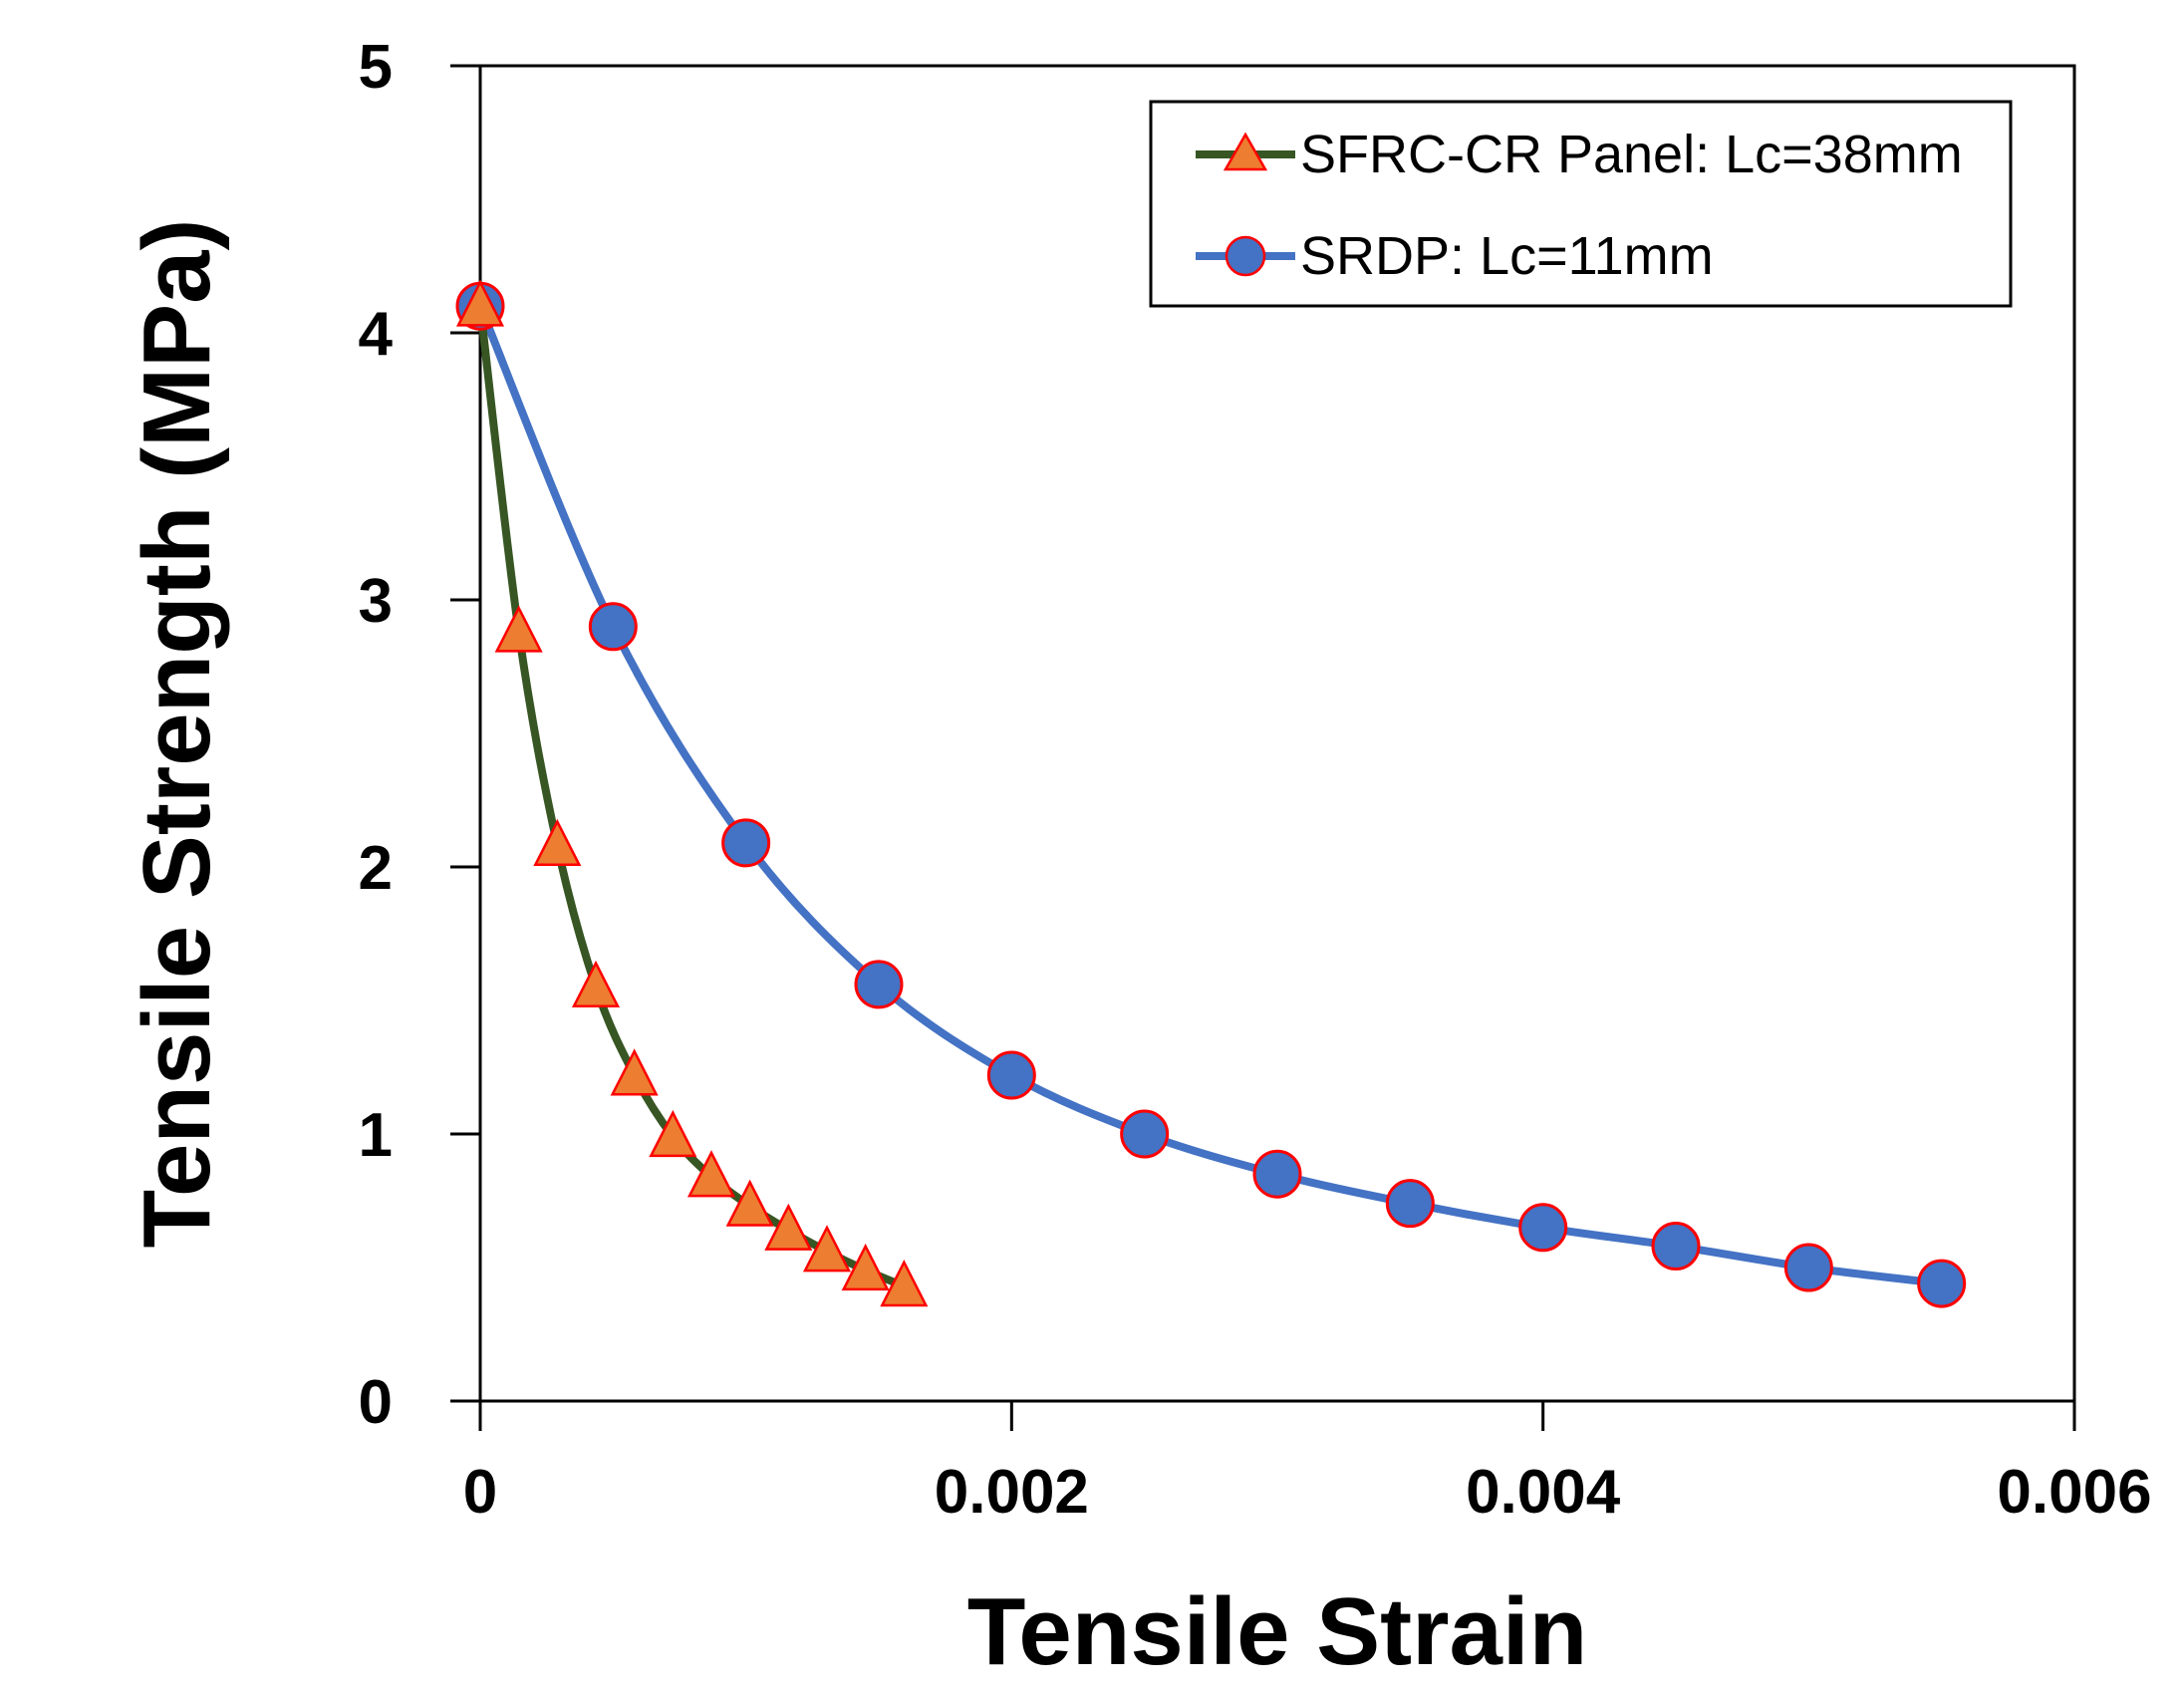 The width and height of the screenshot is (2184, 1694). What do you see at coordinates (376, 1402) in the screenshot?
I see `y-tick-label: 0` at bounding box center [376, 1402].